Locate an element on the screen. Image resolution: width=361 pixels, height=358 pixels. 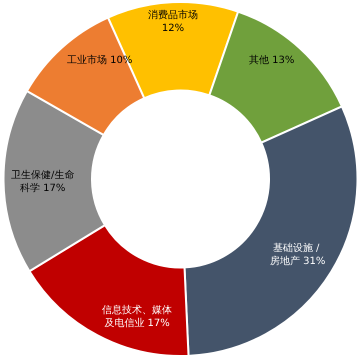
slice-label: 消费品市场 is located at coordinates (173, 15).